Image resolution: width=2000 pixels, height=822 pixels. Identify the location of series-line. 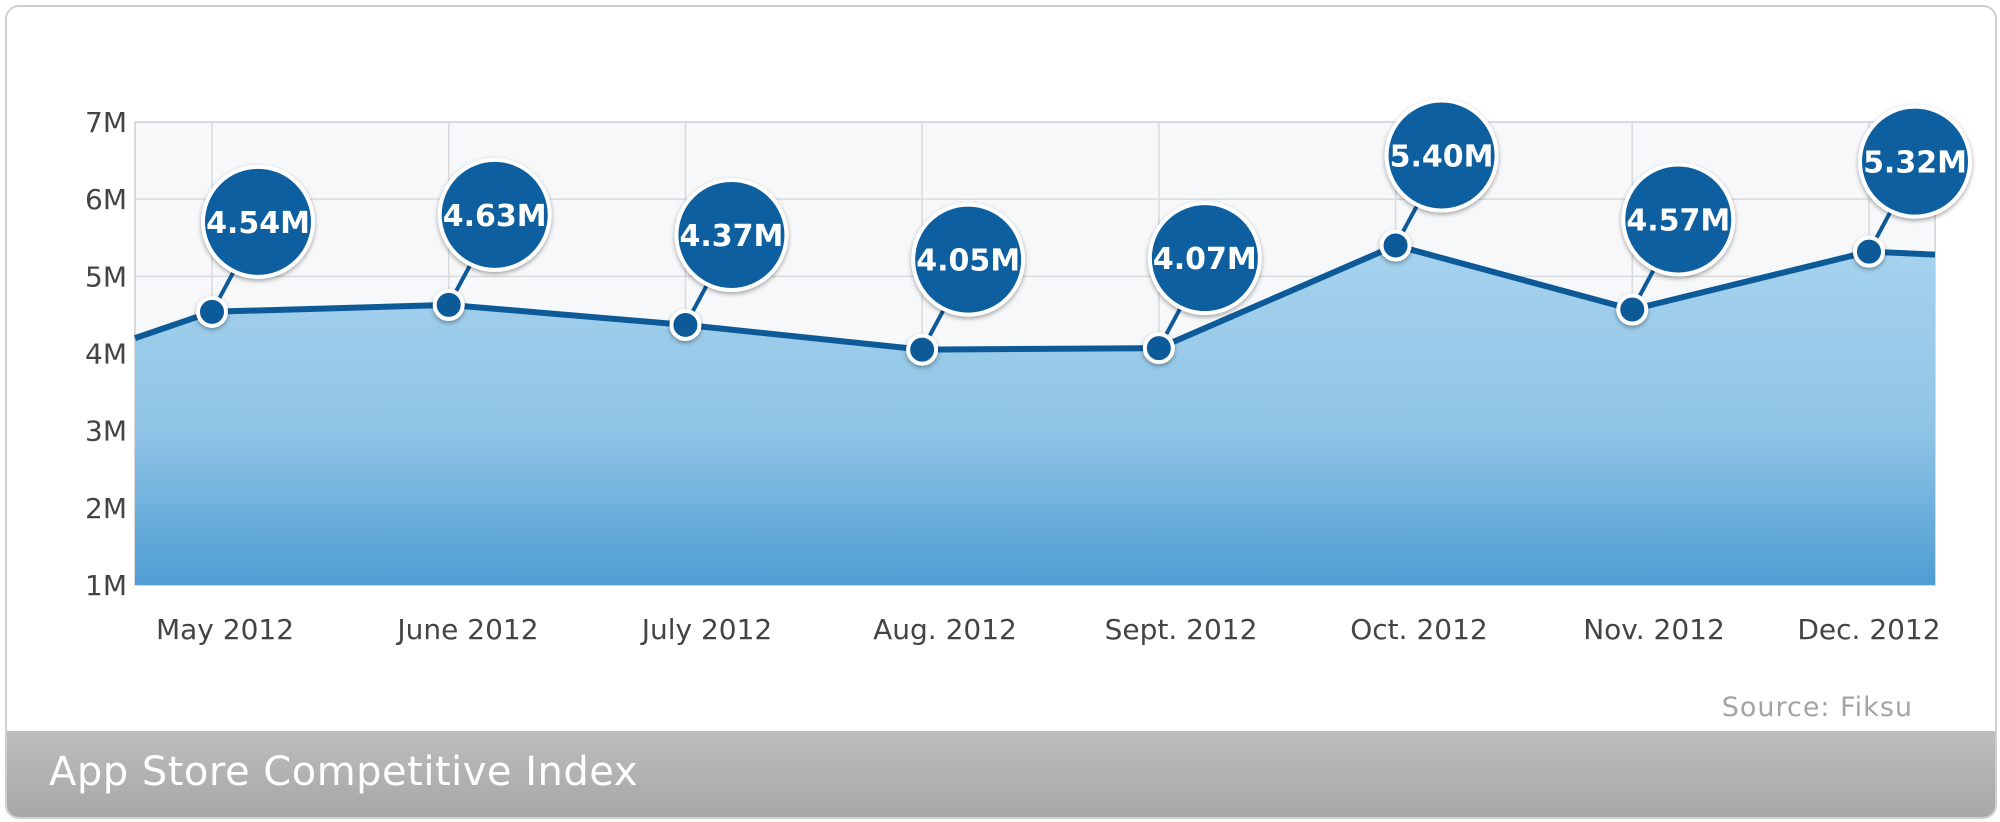
(1035, 297).